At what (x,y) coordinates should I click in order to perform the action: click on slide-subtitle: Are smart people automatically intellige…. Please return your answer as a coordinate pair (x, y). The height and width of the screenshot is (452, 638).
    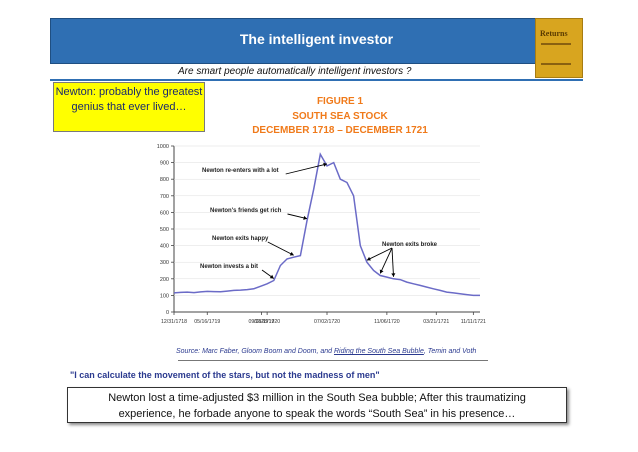
    Looking at the image, I should click on (295, 71).